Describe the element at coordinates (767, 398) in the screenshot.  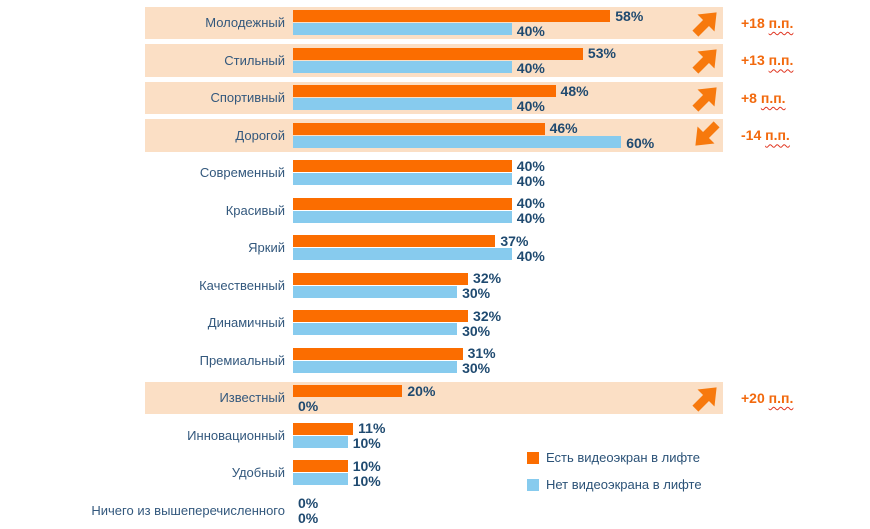
I see `delta-label: +20 п.п.` at that location.